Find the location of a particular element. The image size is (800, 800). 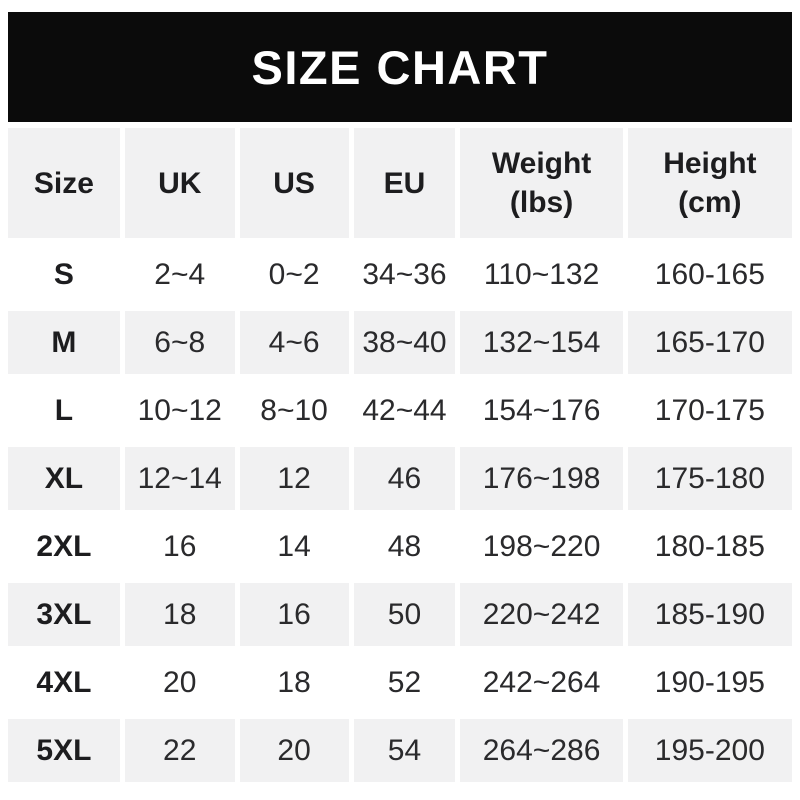

cell-height: 175-180 is located at coordinates (709, 478).